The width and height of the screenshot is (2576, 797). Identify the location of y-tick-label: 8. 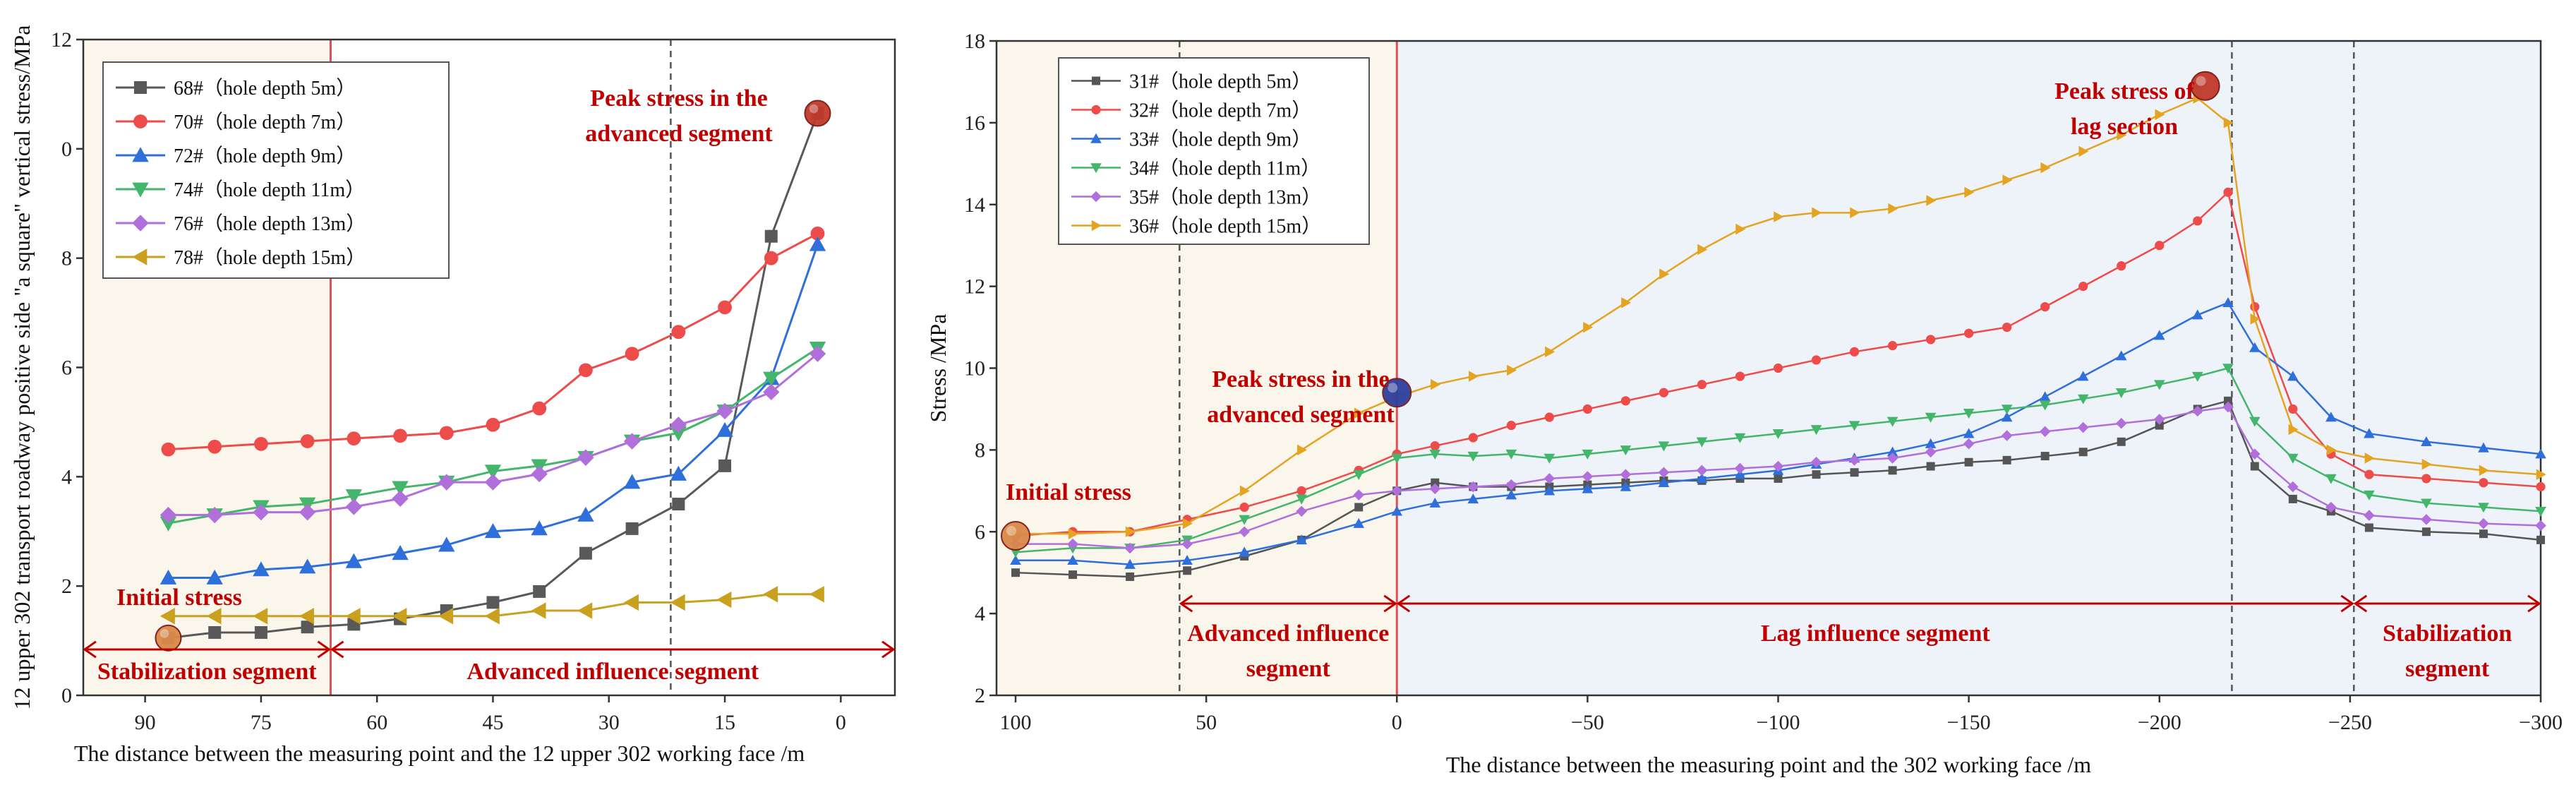
(980, 450).